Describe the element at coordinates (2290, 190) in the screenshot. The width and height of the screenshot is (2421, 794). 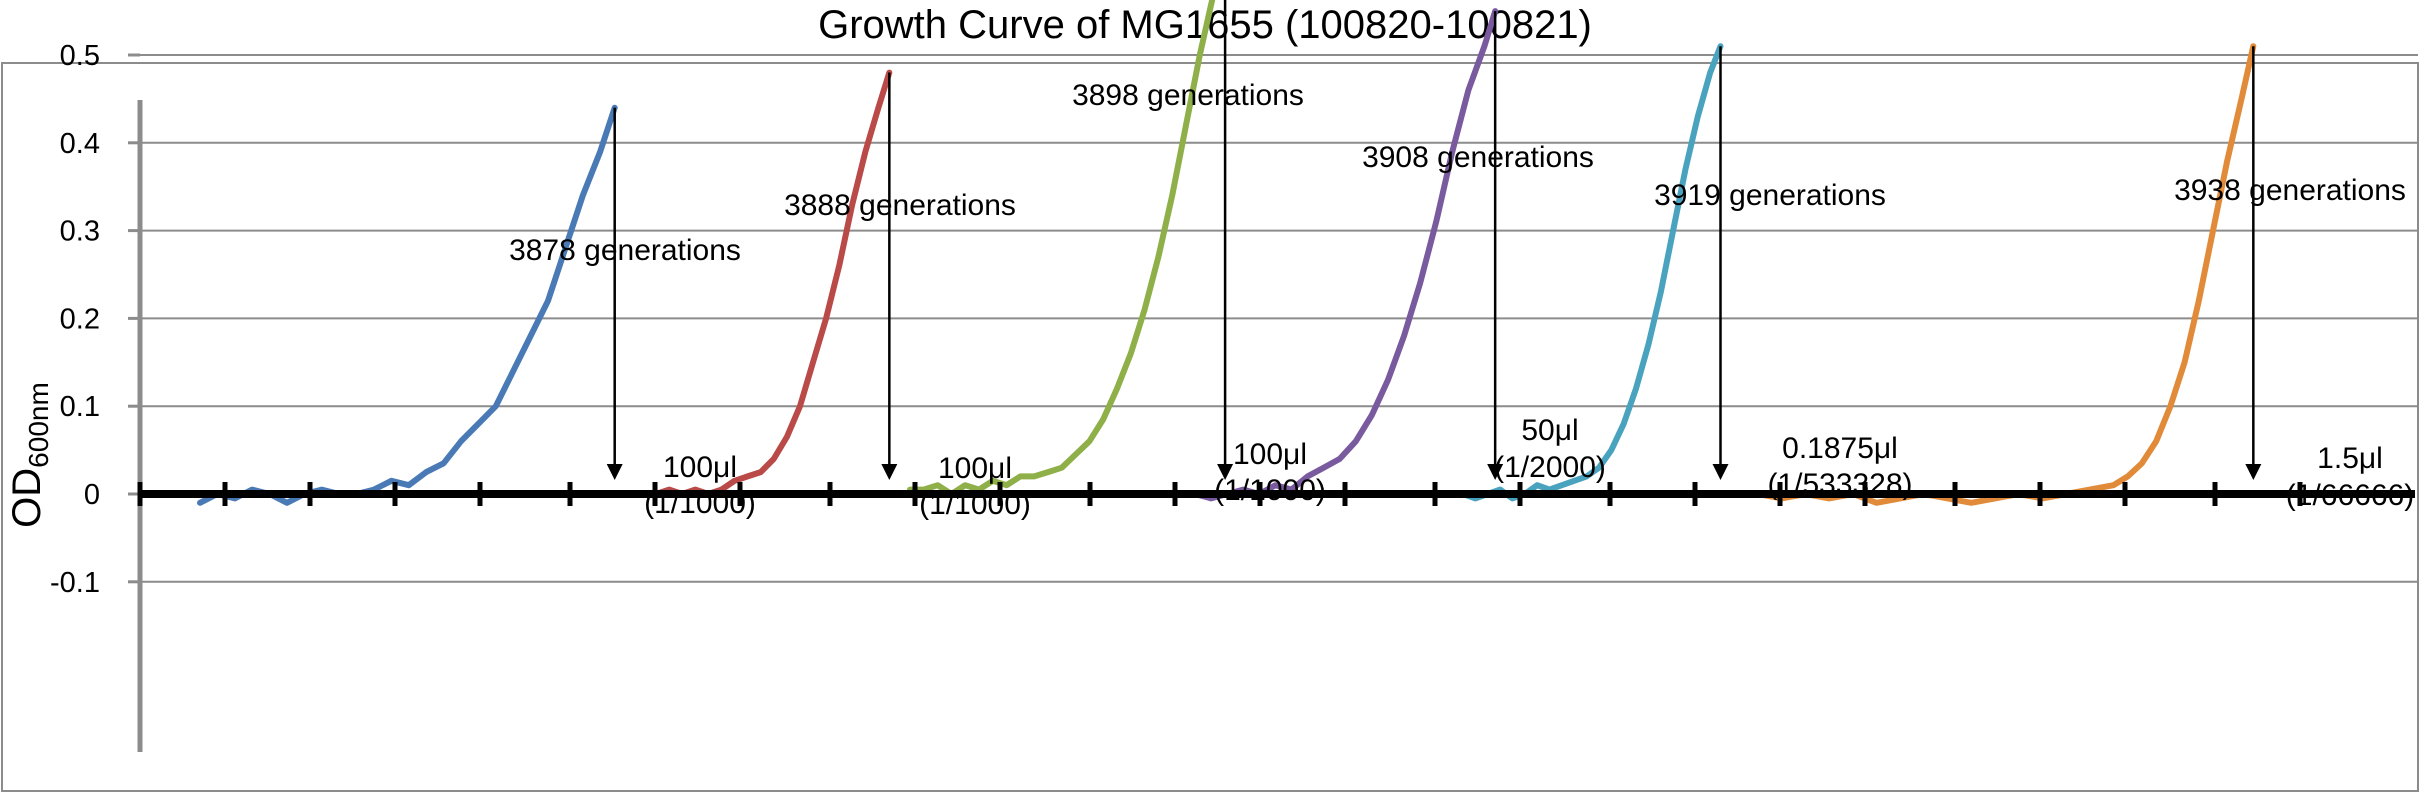
I see `generation-label-6: 3938 generations` at that location.